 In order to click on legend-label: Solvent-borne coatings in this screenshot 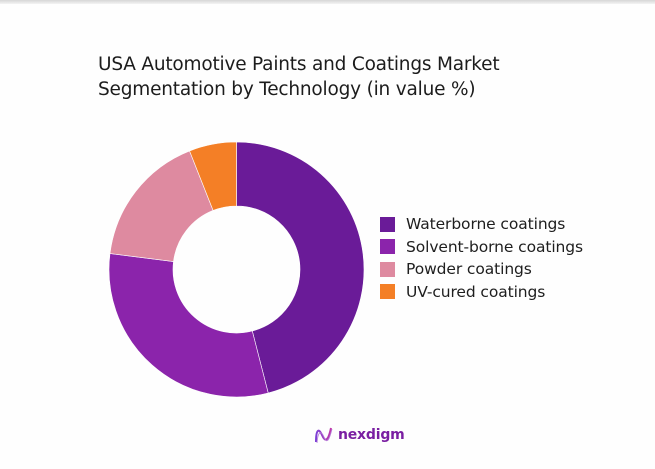, I will do `click(494, 246)`.